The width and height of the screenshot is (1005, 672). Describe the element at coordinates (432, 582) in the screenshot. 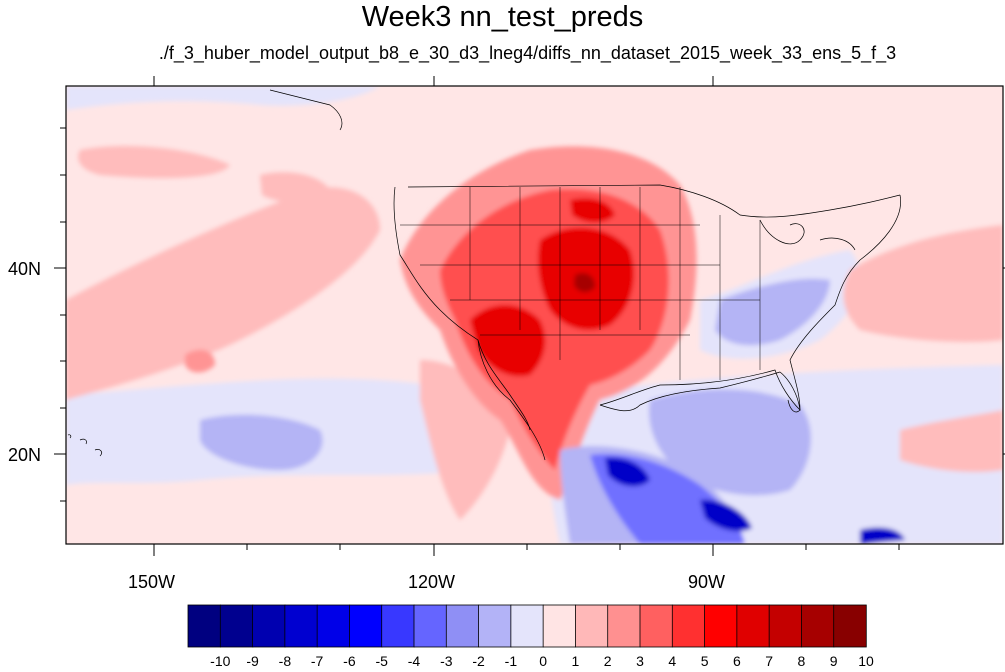

I see `x-tick-120w: 120W` at that location.